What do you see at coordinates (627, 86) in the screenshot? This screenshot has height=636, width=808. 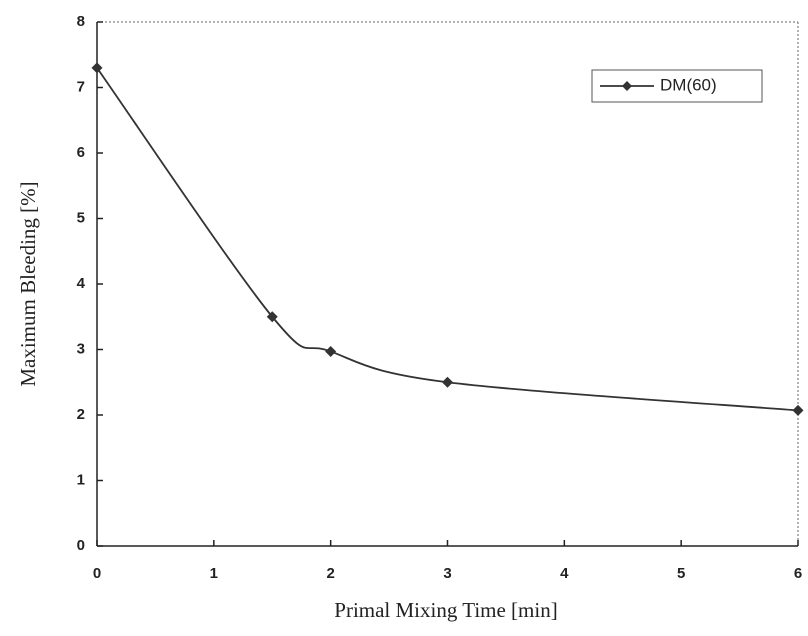 I see `legend-marker` at bounding box center [627, 86].